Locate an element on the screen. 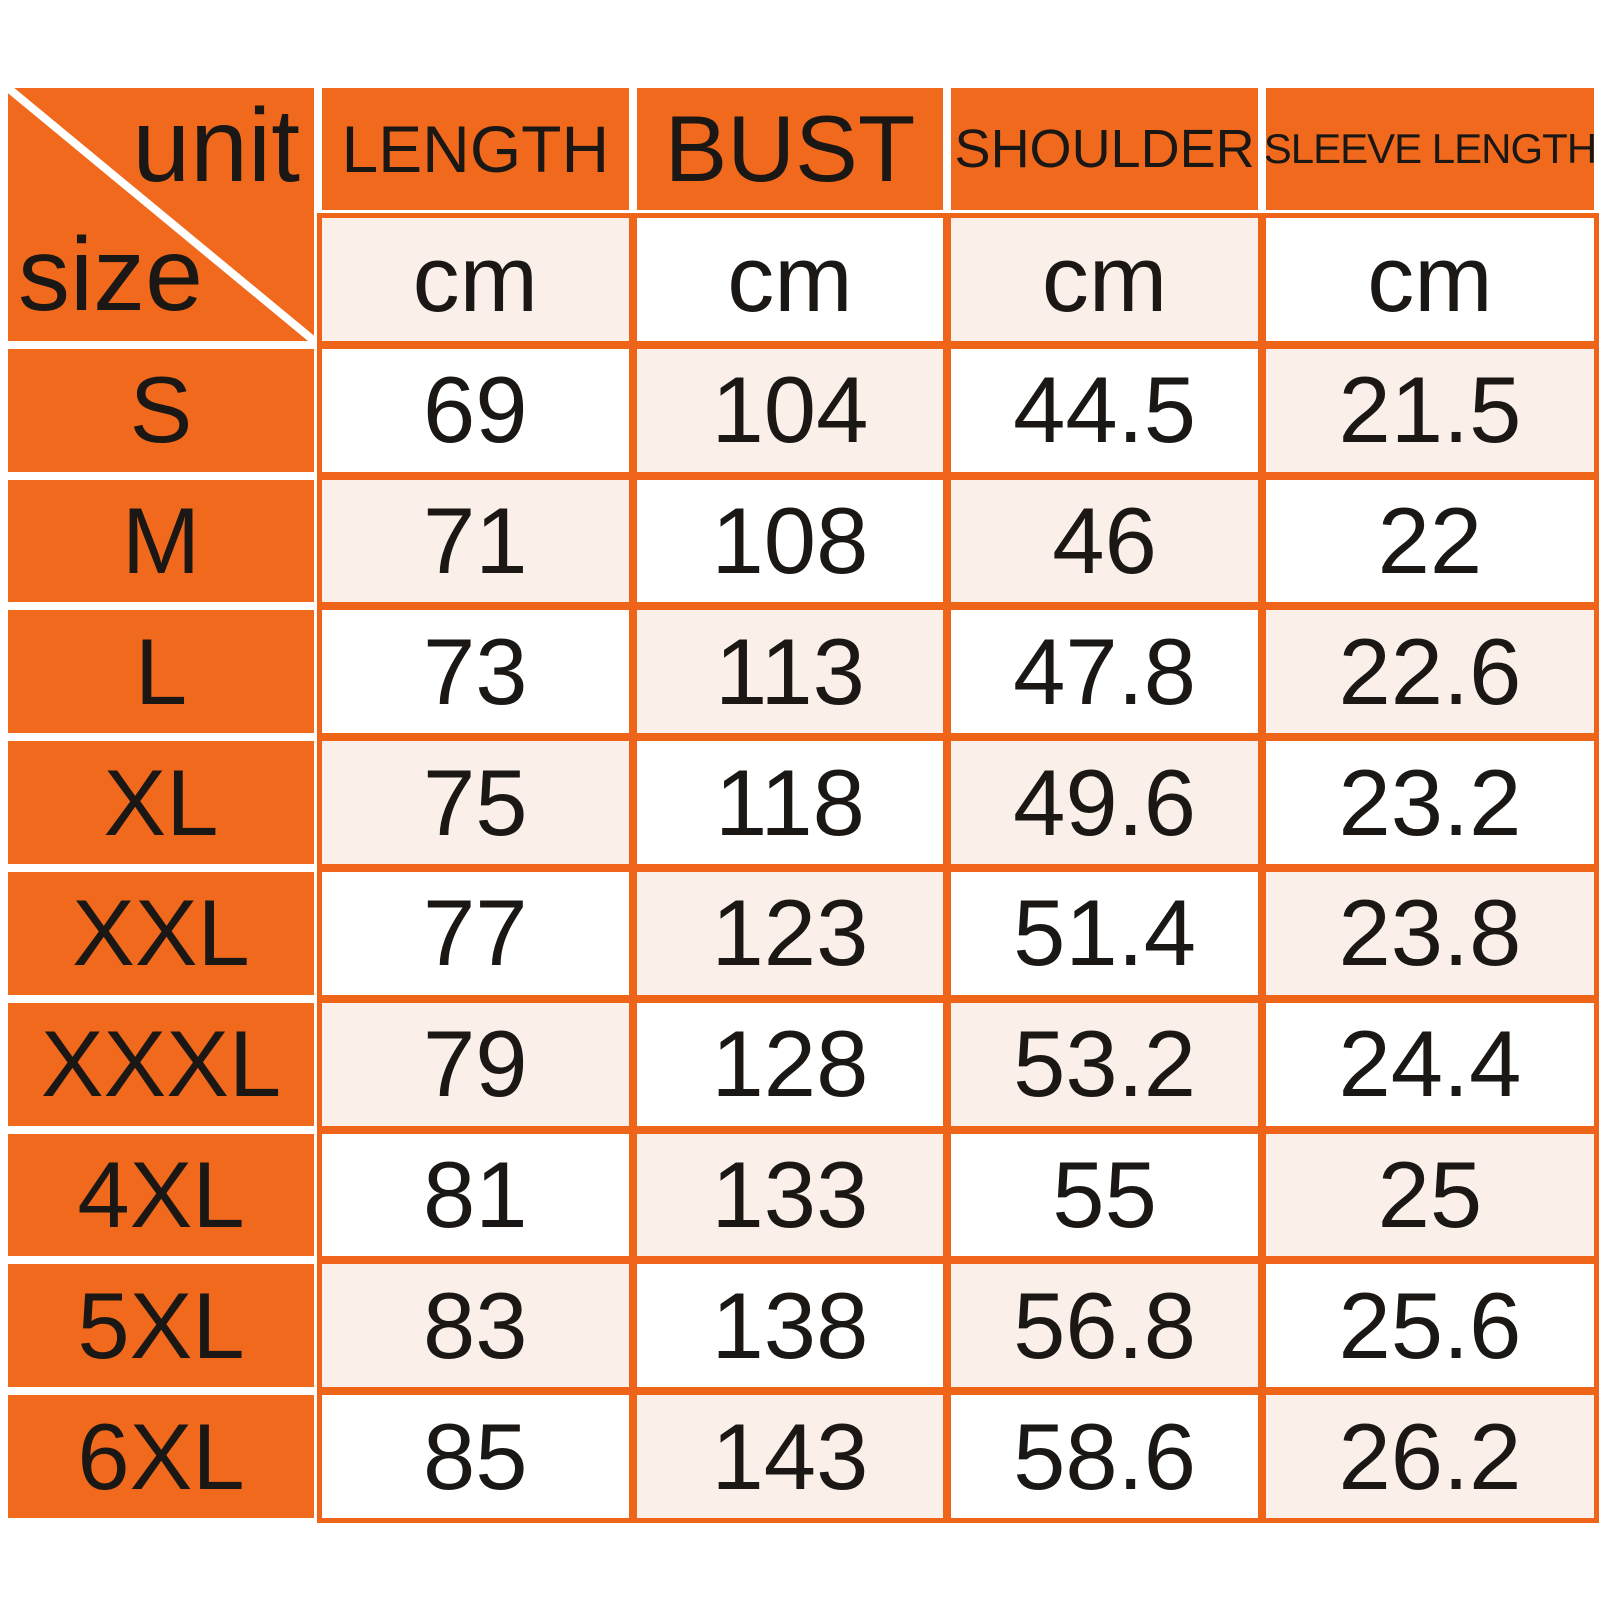  row-label-5xl: 5XL is located at coordinates (161, 1326).